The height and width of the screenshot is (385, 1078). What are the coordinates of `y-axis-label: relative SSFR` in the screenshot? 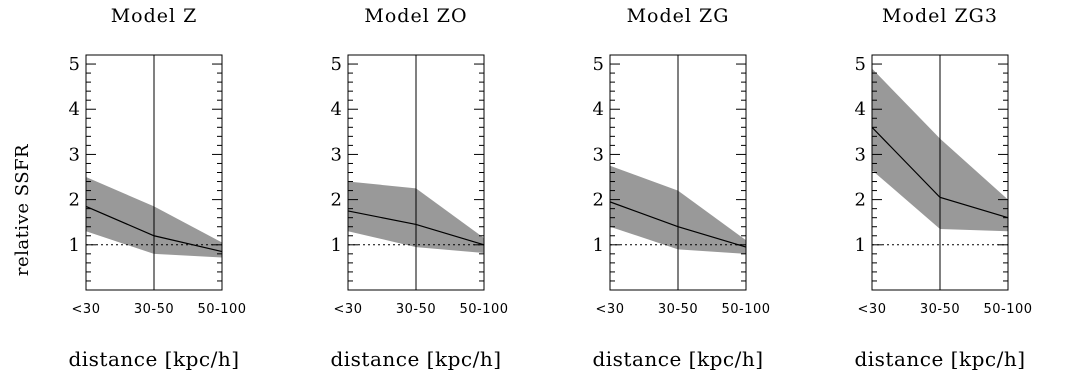 It's located at (22, 210).